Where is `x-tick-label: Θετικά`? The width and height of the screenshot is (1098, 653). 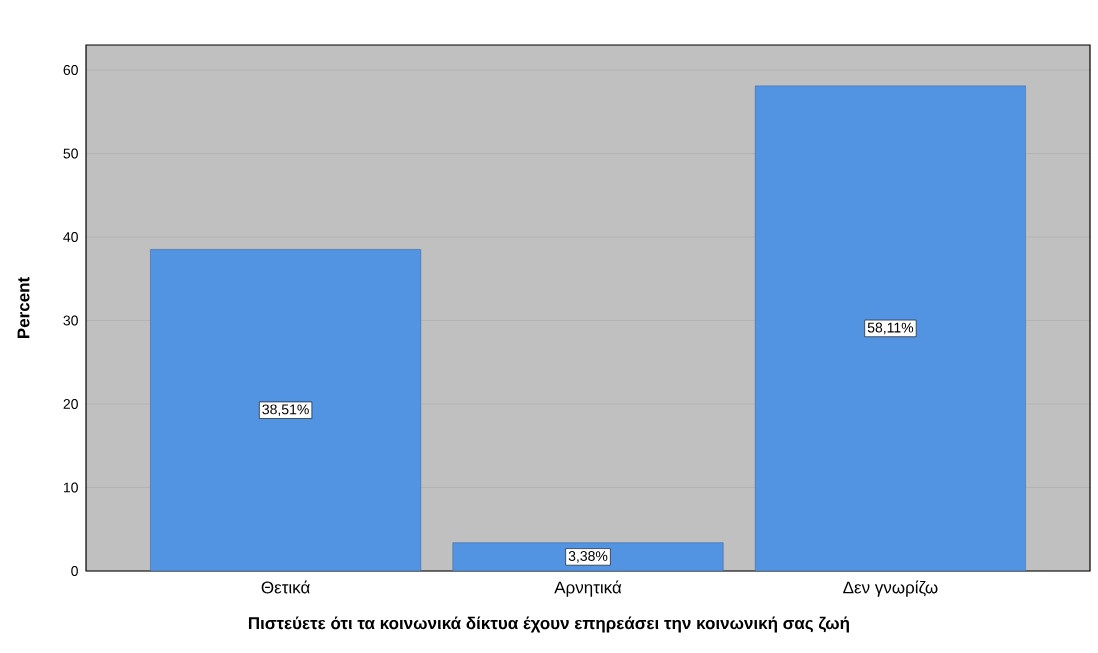 x-tick-label: Θετικά is located at coordinates (285, 587).